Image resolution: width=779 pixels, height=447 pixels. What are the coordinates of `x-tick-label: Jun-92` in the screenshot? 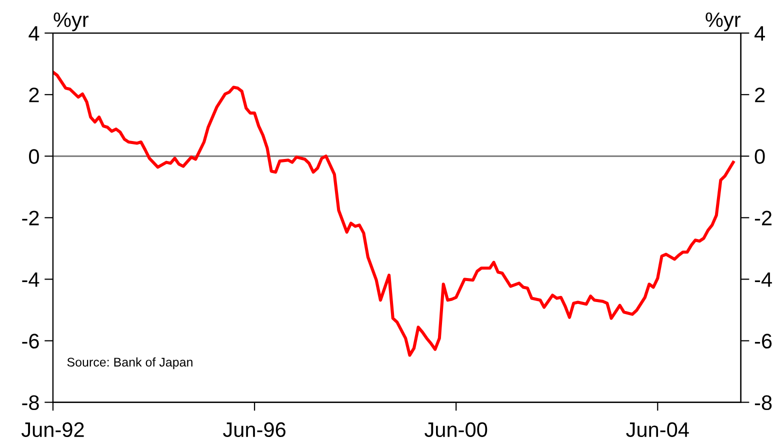 It's located at (52, 430).